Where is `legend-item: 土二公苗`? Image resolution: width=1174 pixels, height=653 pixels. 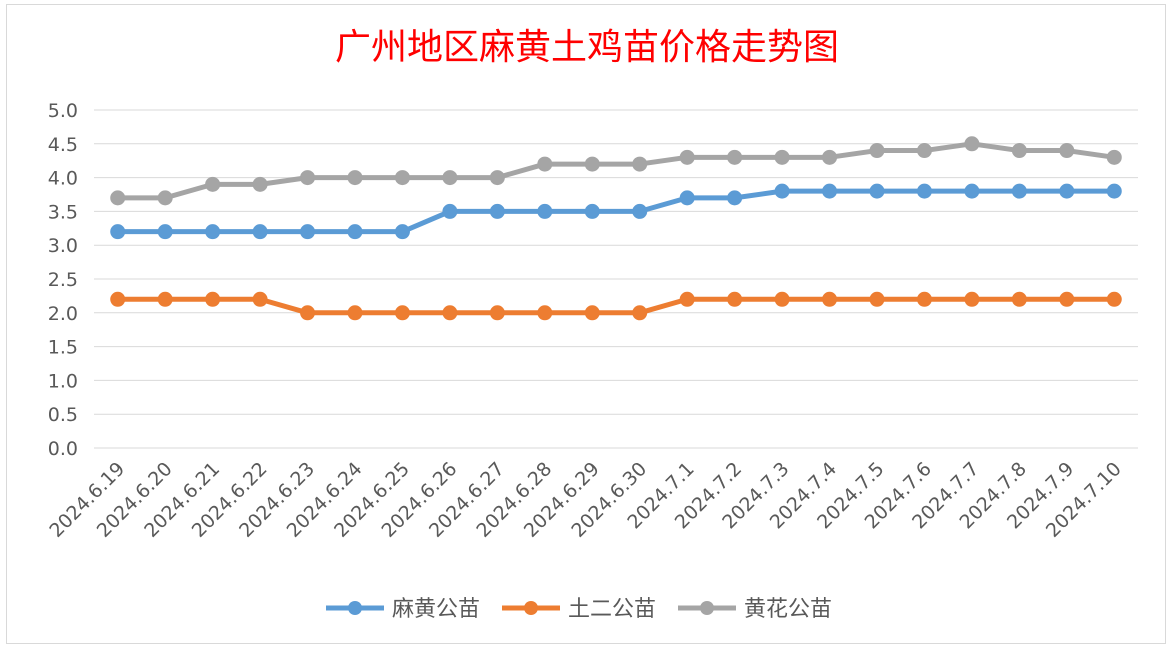
legend-item: 土二公苗 is located at coordinates (579, 609).